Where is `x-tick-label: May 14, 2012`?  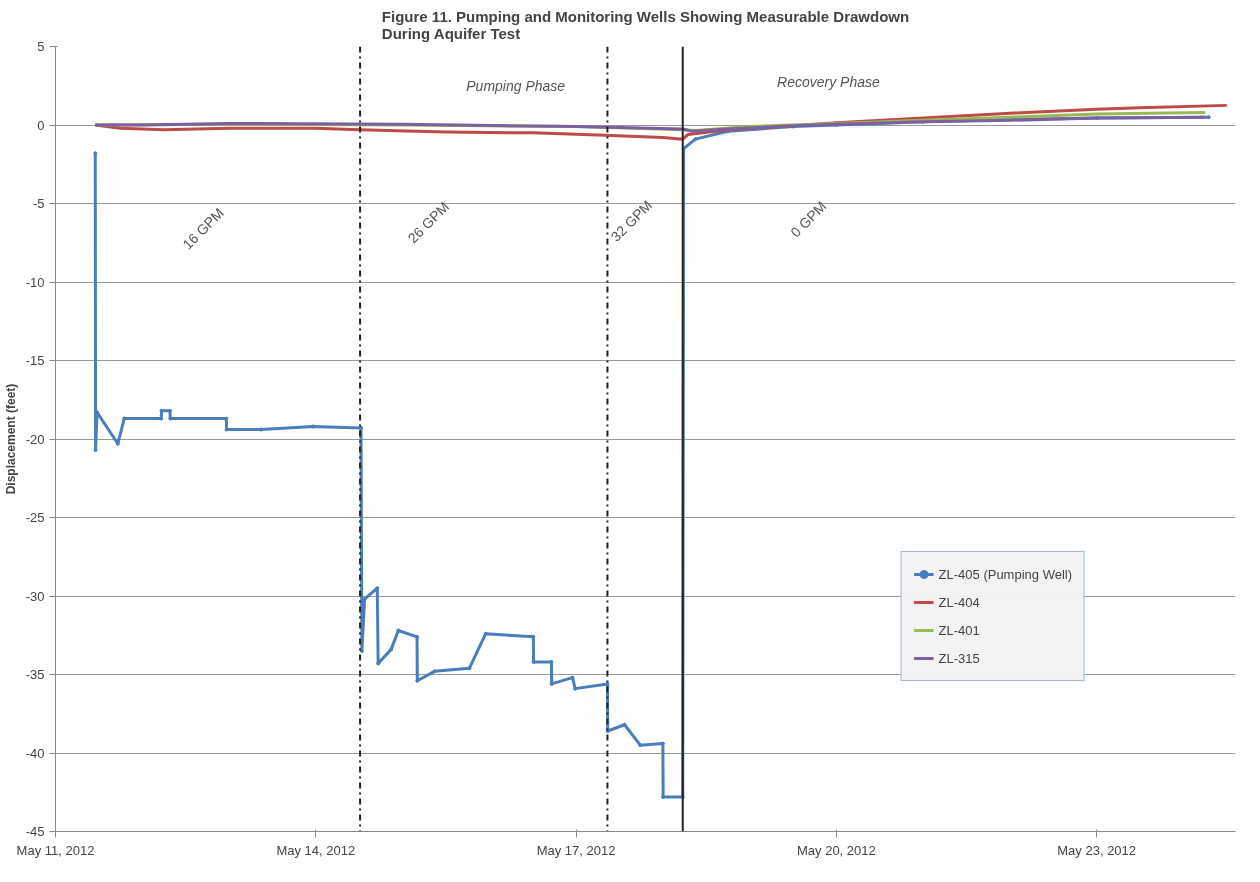
x-tick-label: May 14, 2012 is located at coordinates (316, 850).